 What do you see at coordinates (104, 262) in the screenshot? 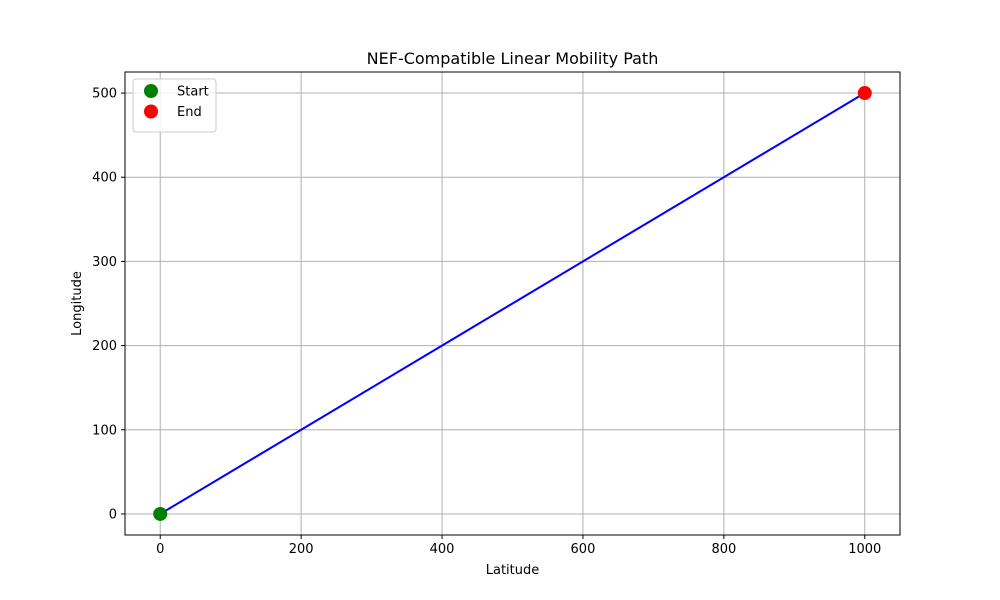
I see `y-tick-label: 300` at bounding box center [104, 262].